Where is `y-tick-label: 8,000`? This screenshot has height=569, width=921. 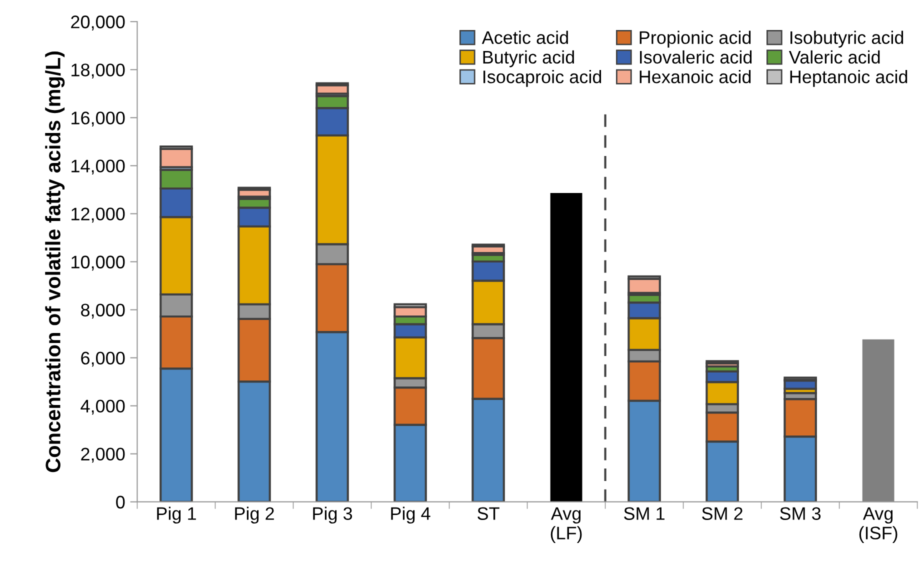 y-tick-label: 8,000 is located at coordinates (103, 311).